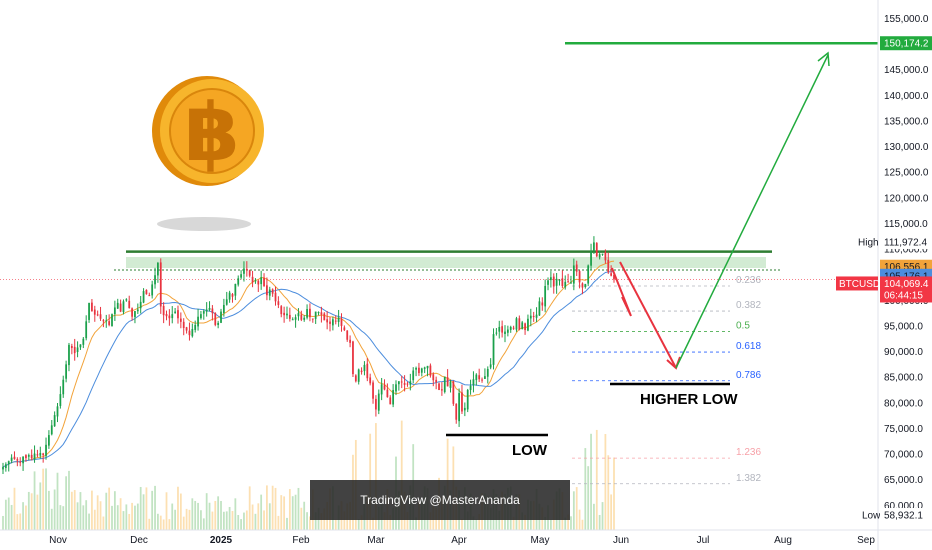  What do you see at coordinates (906, 267) in the screenshot?
I see `ma1-price-badge-text: 106,556.1` at bounding box center [906, 267].